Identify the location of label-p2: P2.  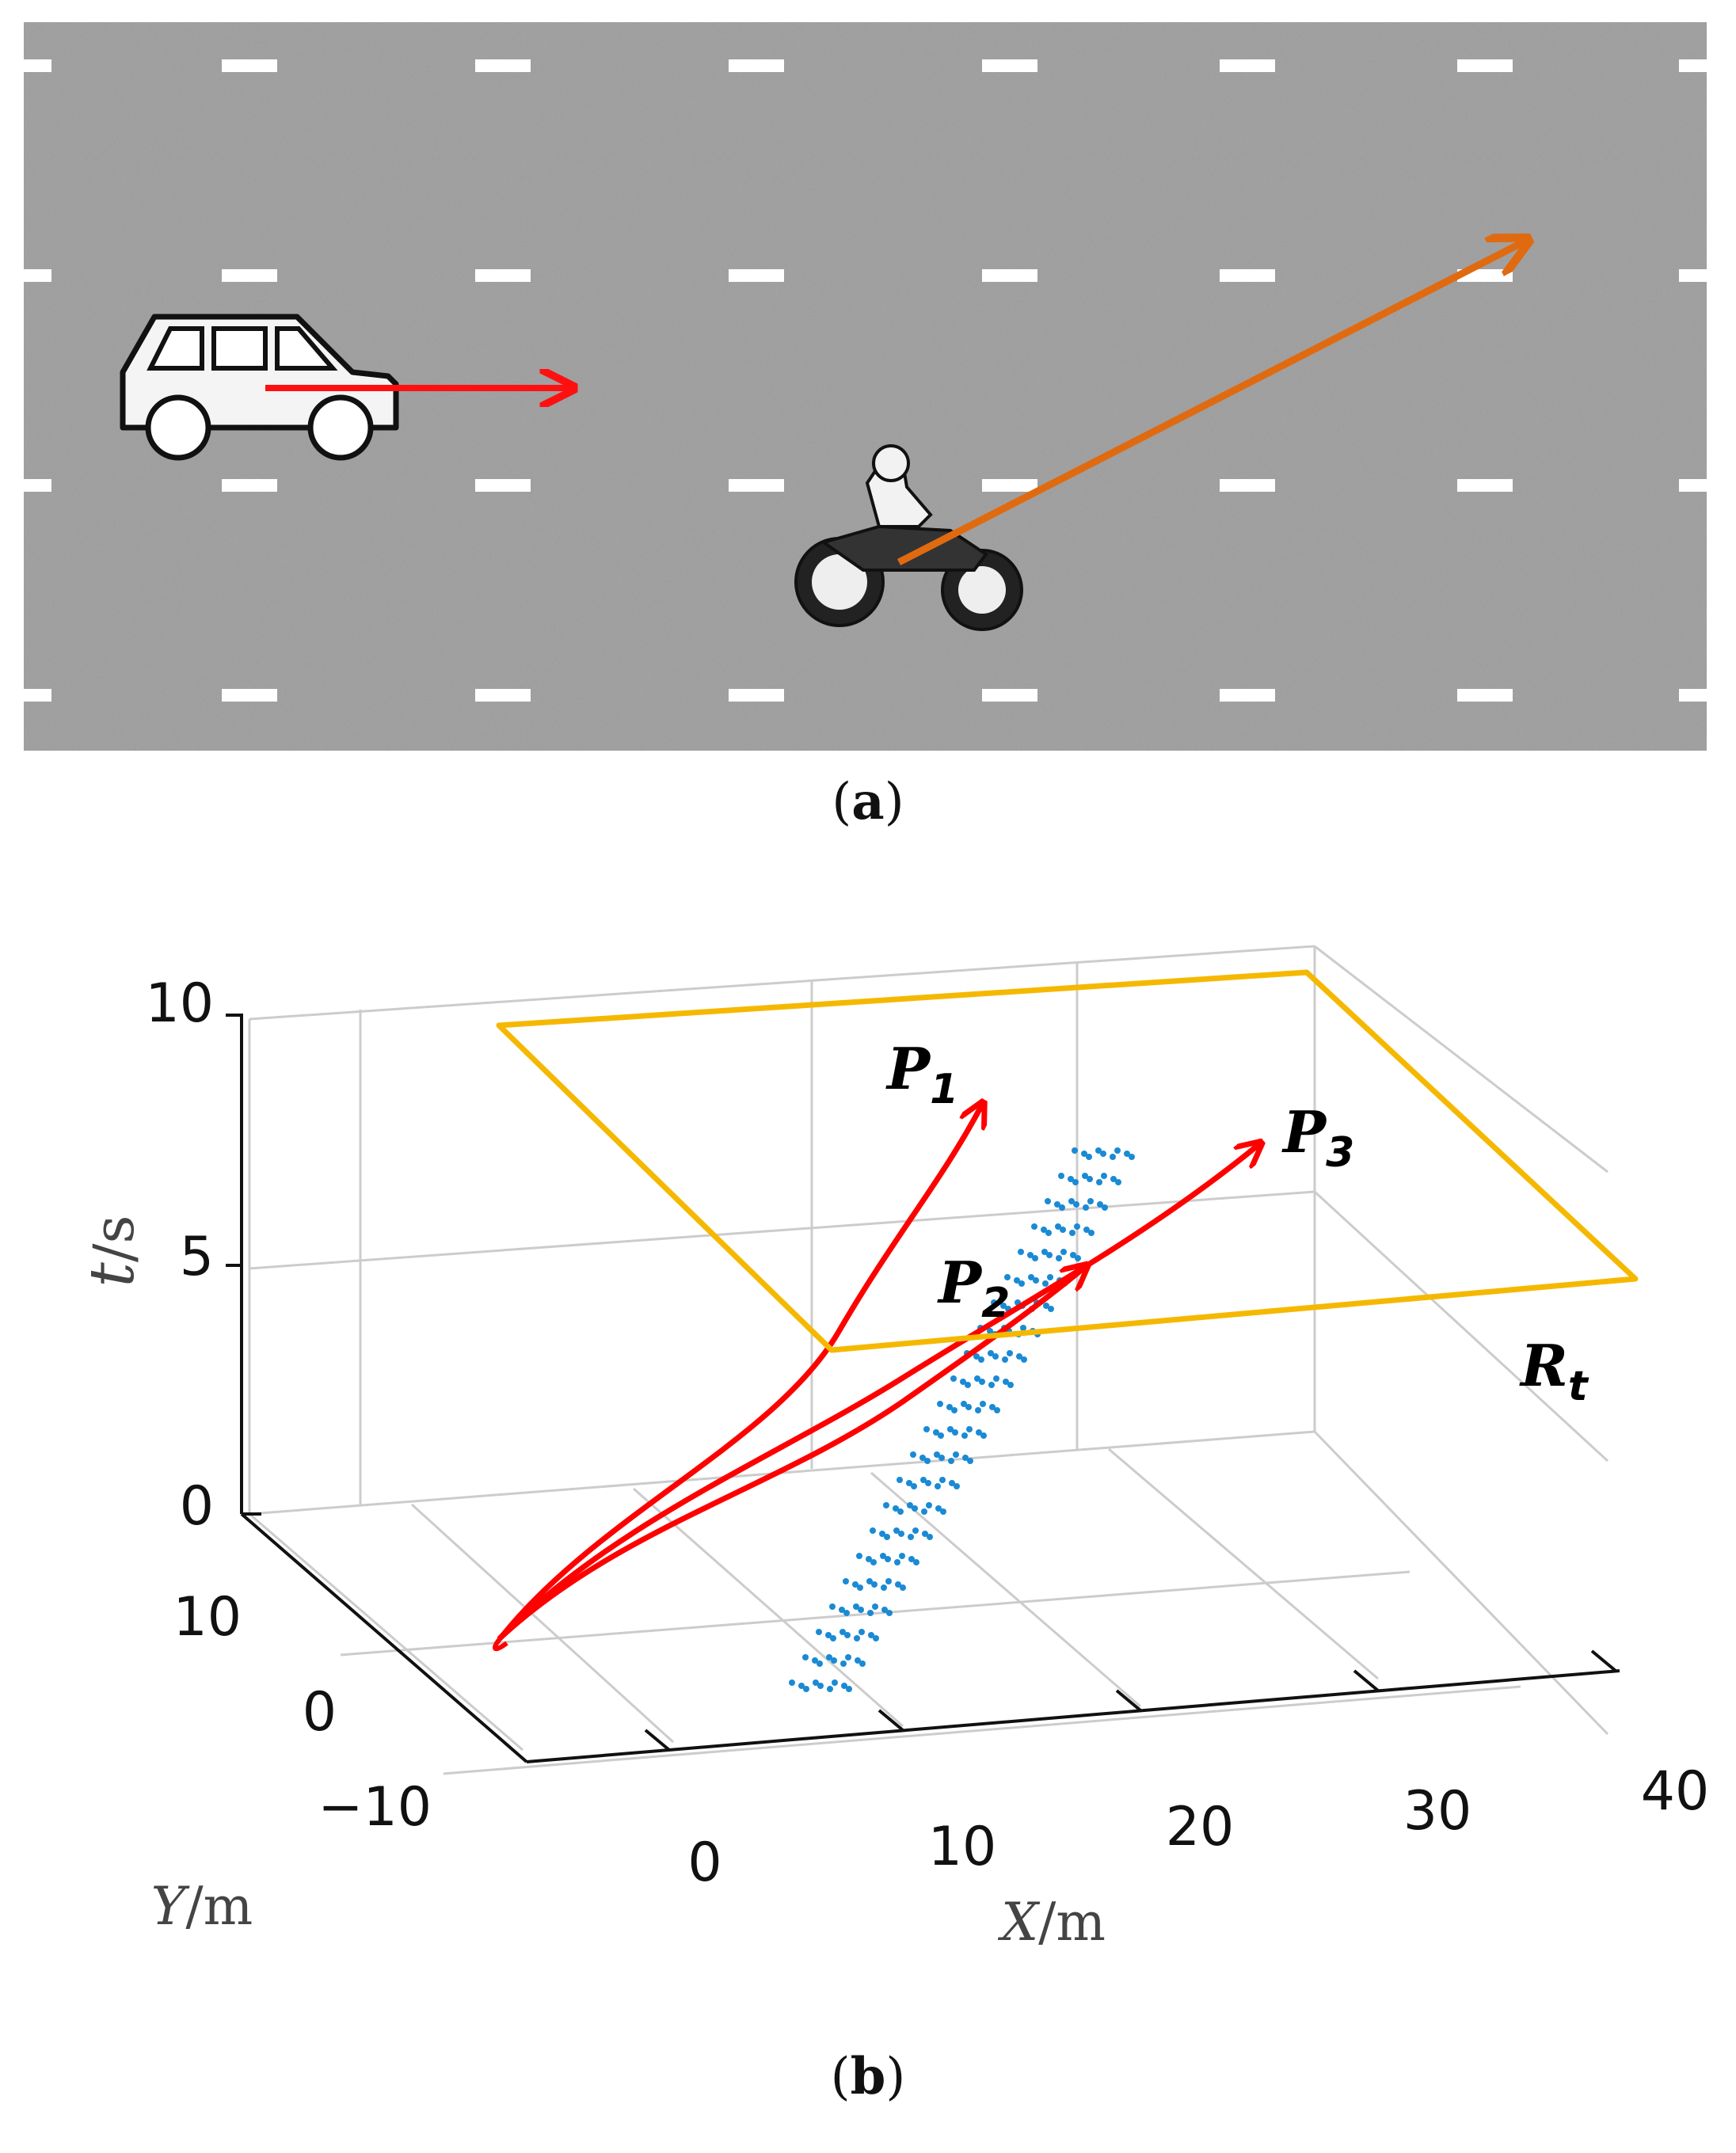
(974, 1288).